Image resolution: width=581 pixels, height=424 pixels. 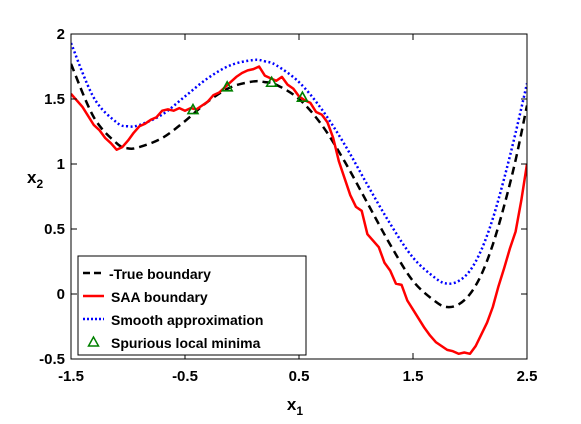 I want to click on legend-label-true-boundary-name: True boundary, so click(x=162, y=274).